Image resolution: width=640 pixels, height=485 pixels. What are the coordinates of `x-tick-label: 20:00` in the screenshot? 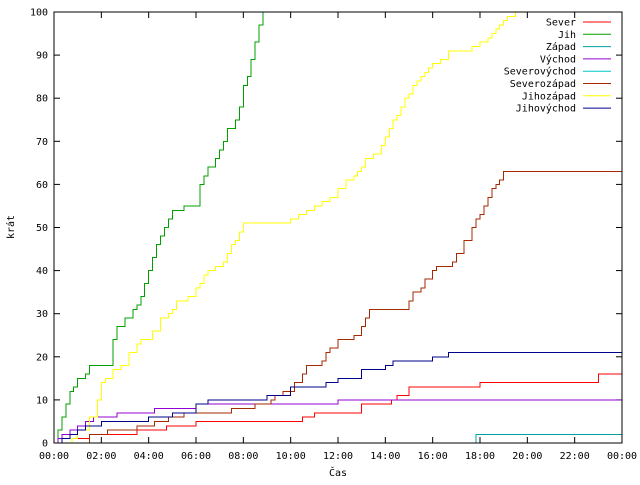 It's located at (527, 456).